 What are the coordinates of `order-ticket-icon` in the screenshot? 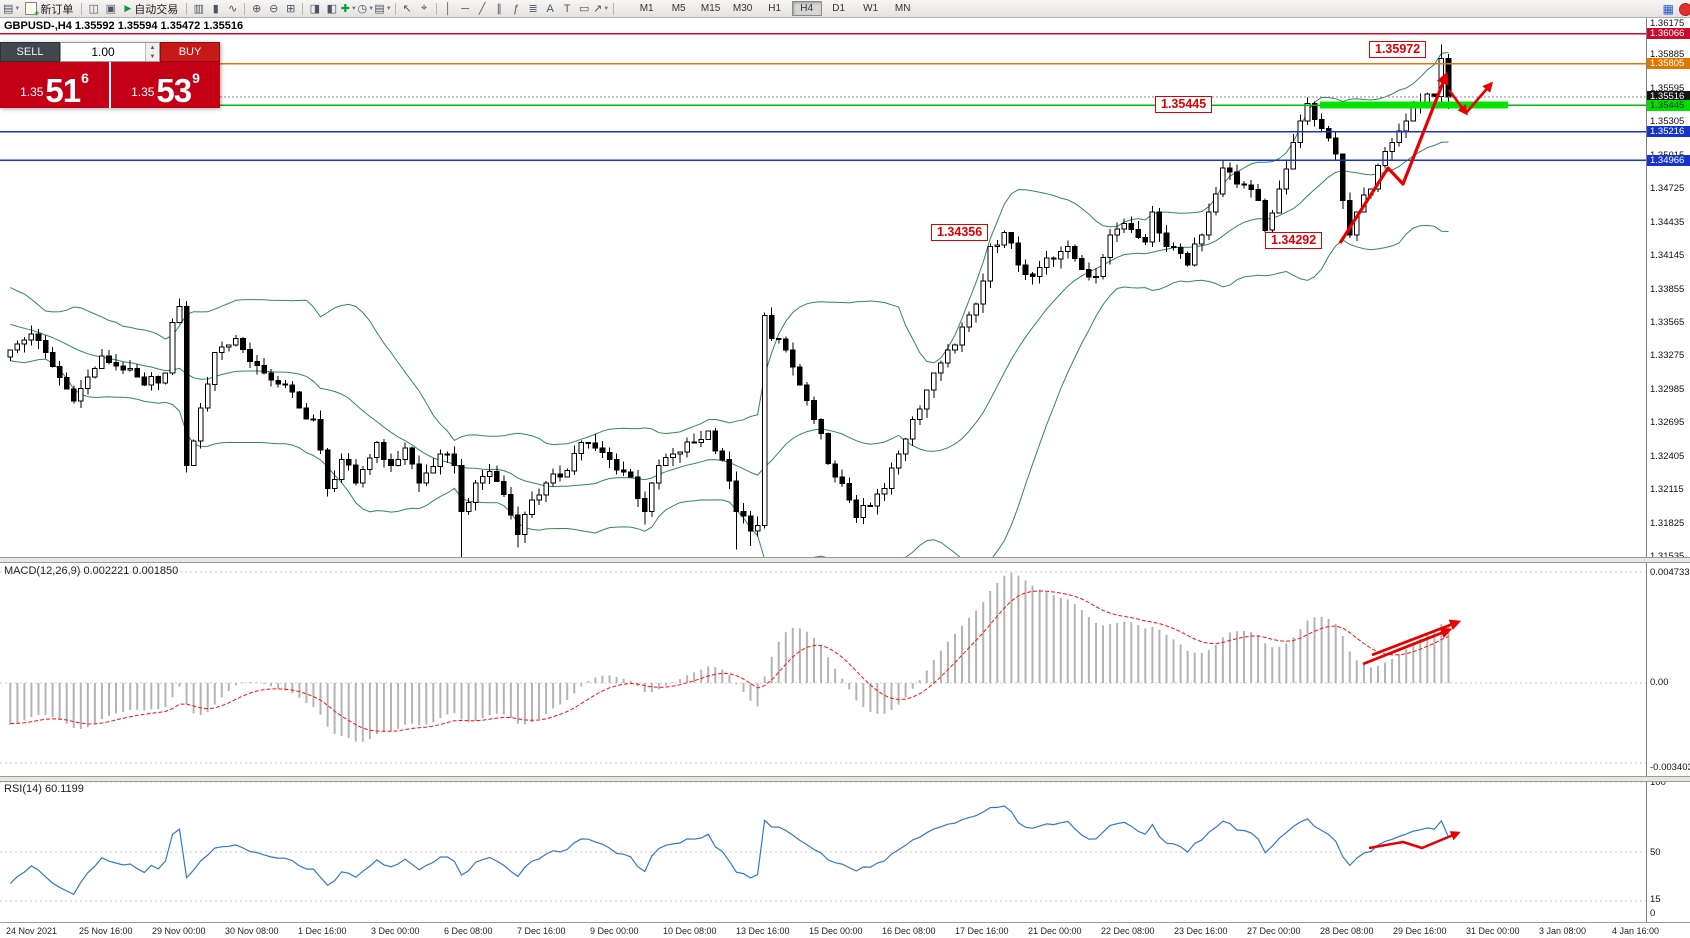 It's located at (32, 10).